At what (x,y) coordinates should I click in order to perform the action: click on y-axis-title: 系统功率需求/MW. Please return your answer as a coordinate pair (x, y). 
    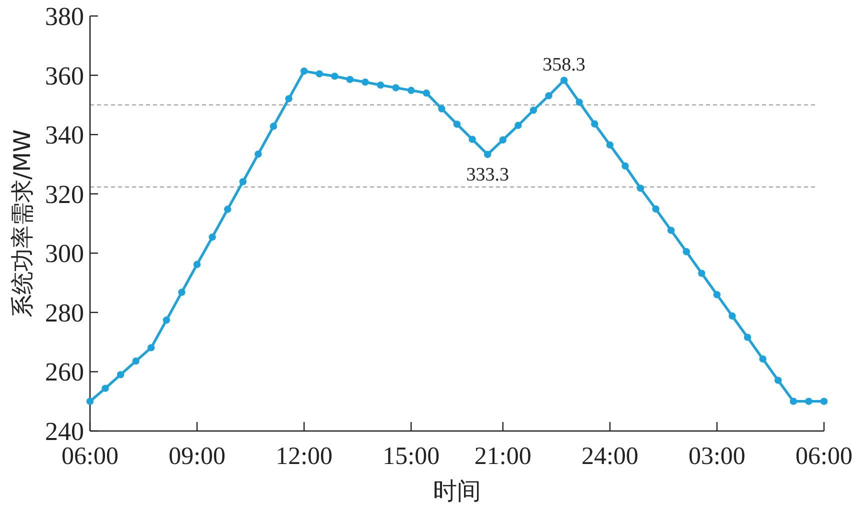
    Looking at the image, I should click on (23, 223).